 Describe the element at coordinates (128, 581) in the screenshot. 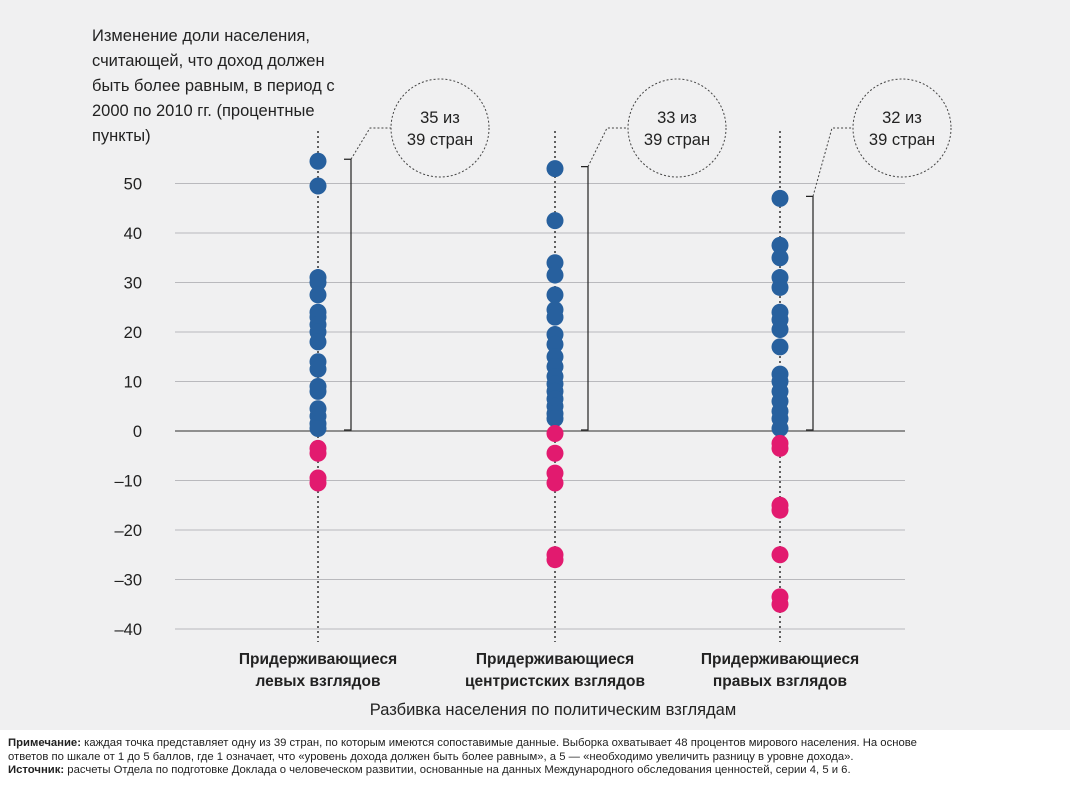

I see `y-tick-label: –30` at that location.